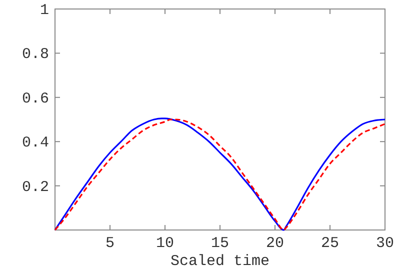 The width and height of the screenshot is (414, 277). Describe the element at coordinates (385, 243) in the screenshot. I see `x-tick-label: 30` at that location.